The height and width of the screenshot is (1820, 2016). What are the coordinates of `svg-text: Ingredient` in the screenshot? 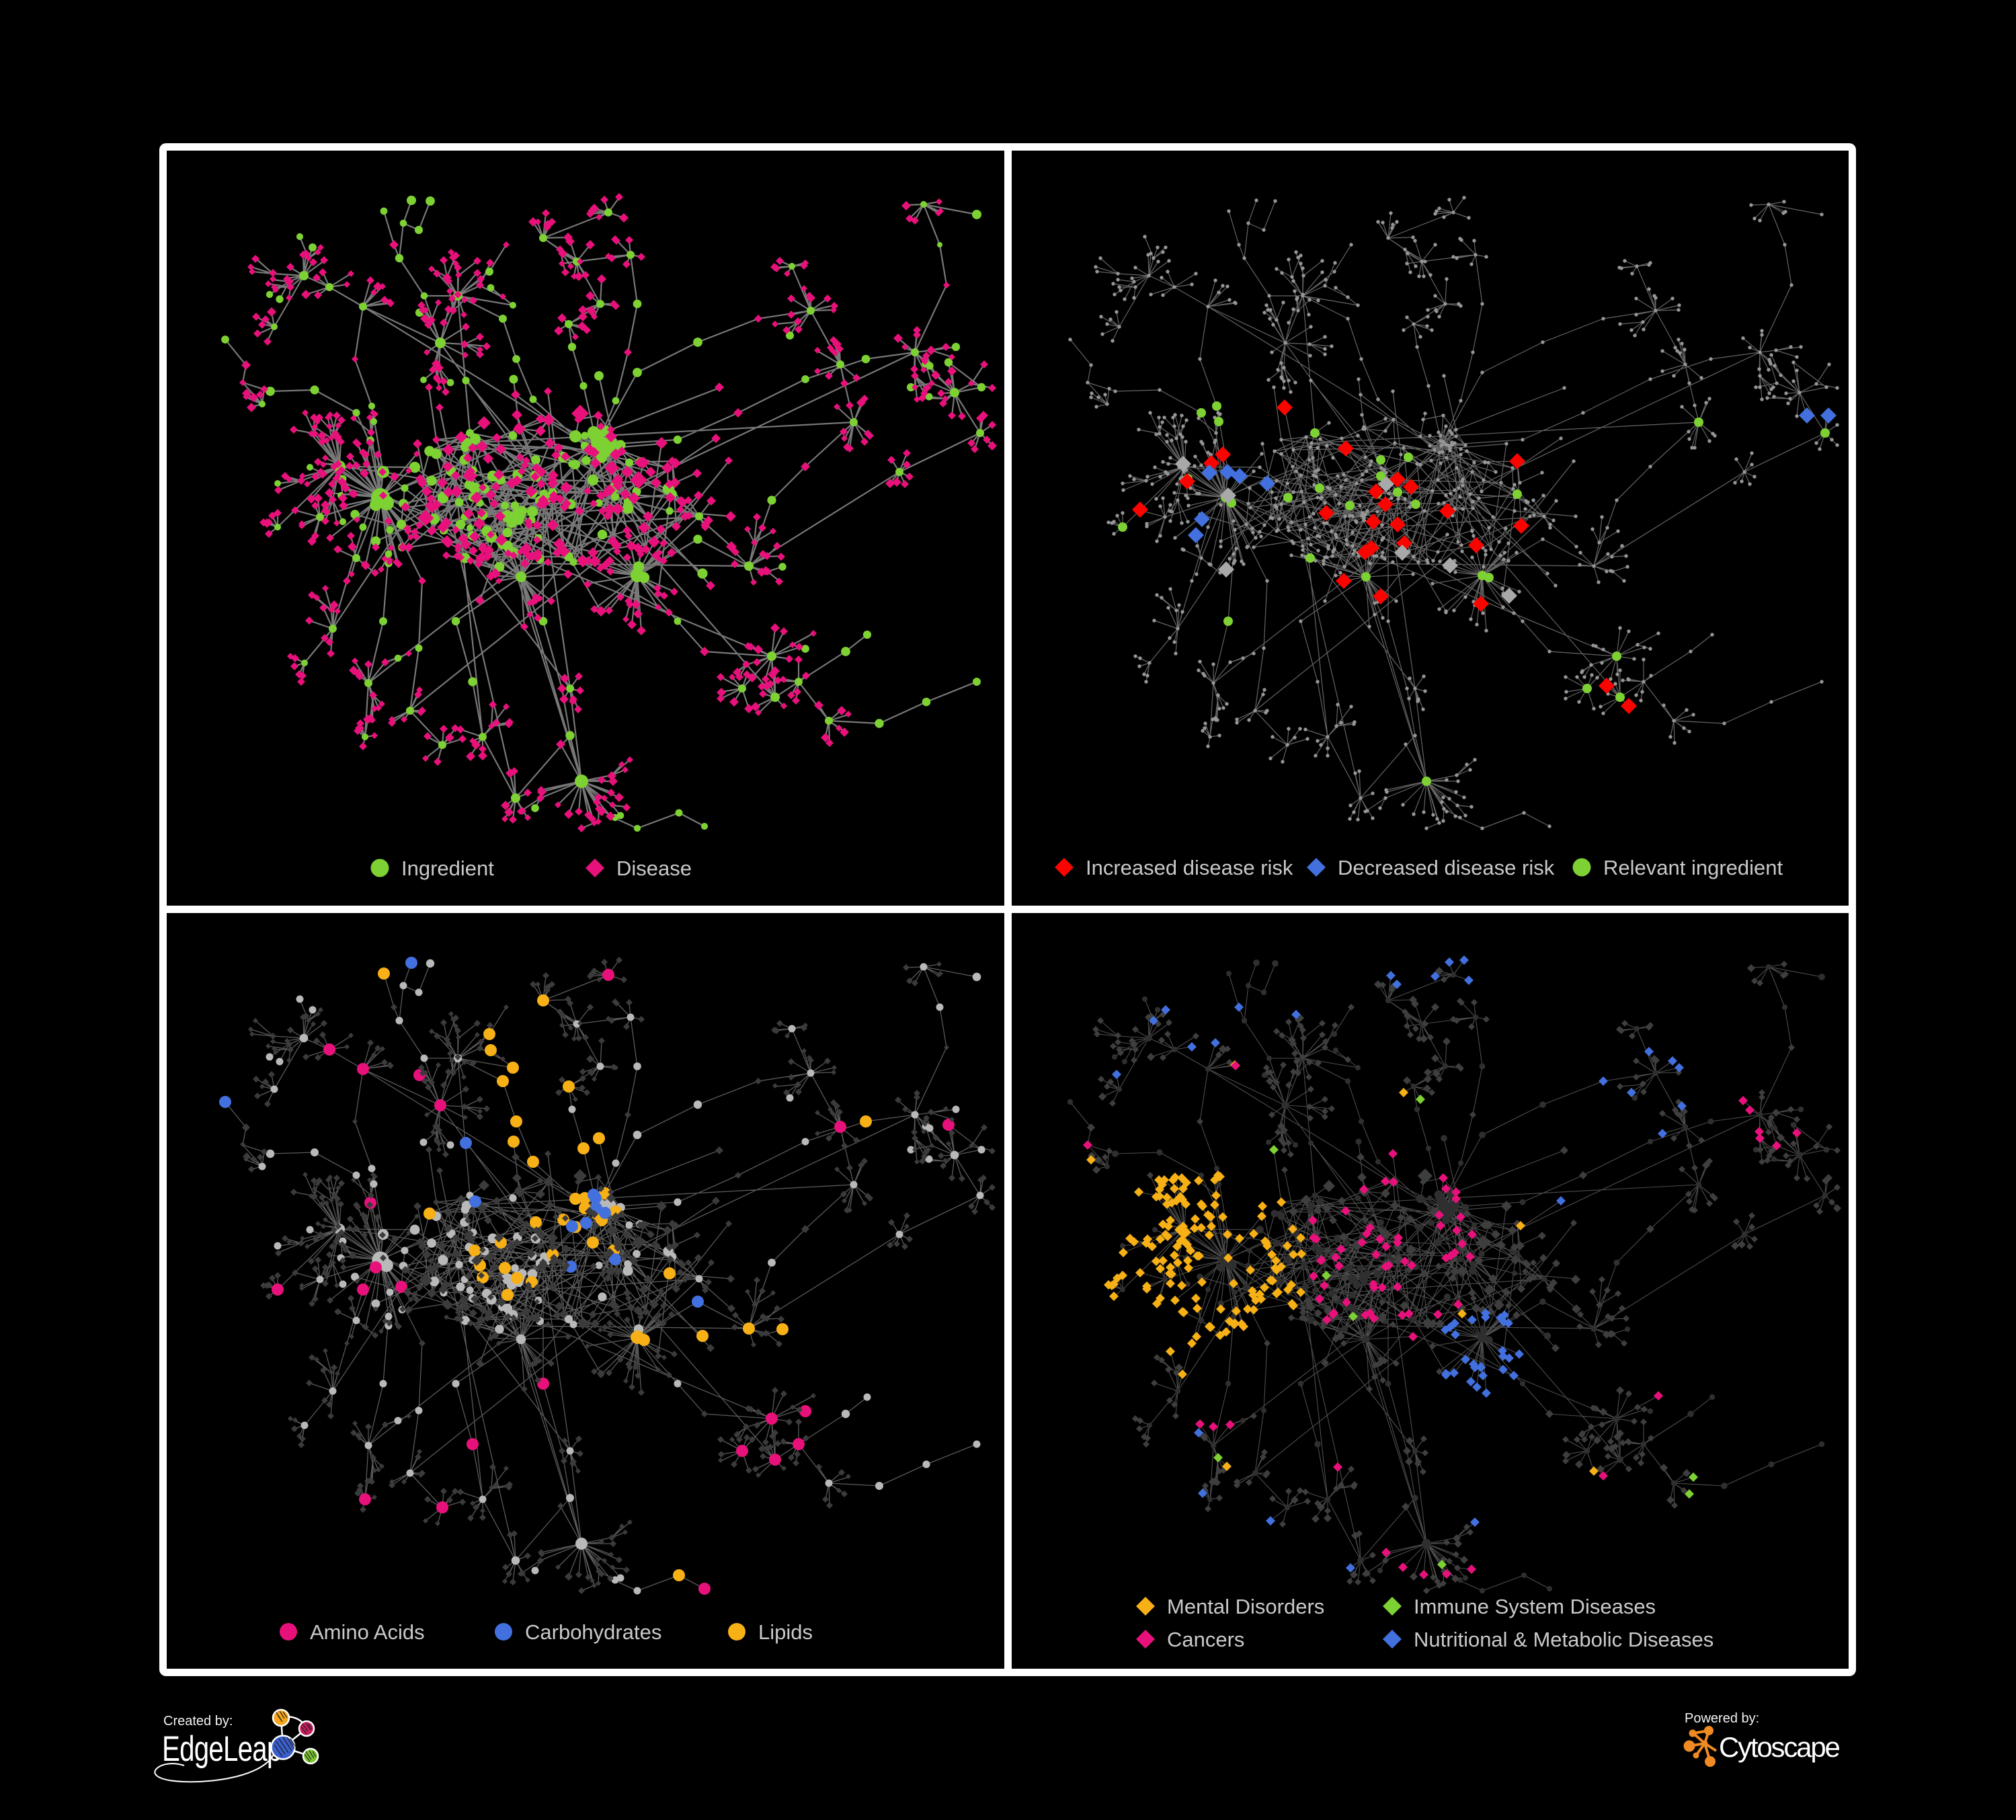 It's located at (447, 868).